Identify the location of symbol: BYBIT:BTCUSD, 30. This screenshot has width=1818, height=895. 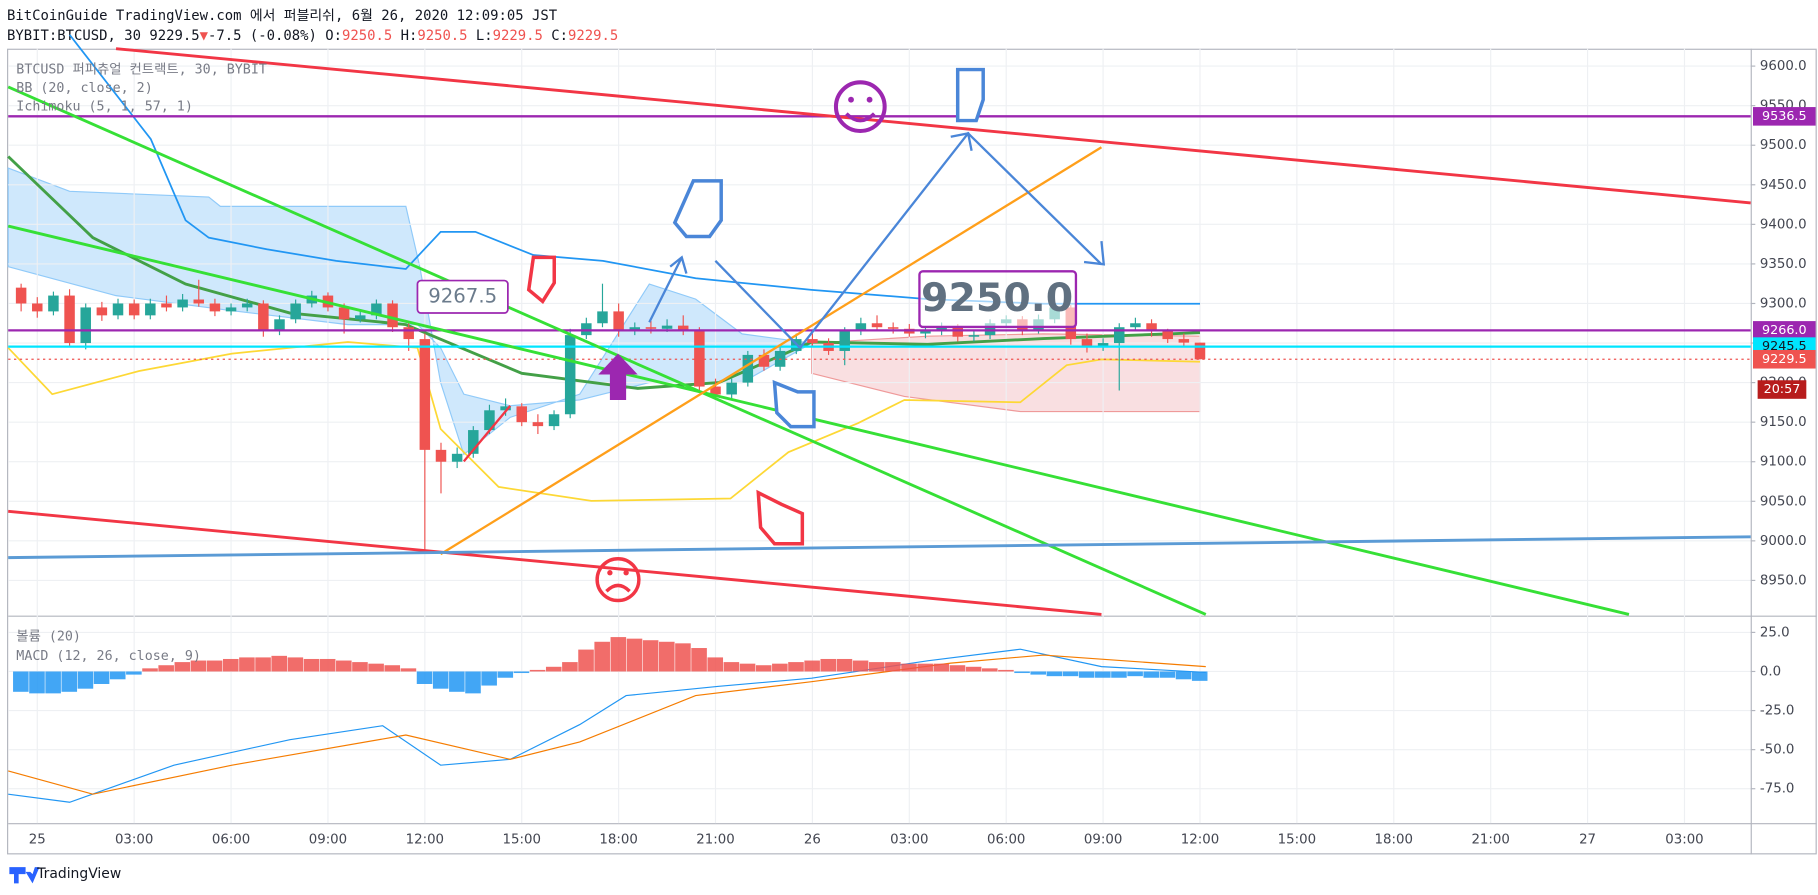
(74, 36).